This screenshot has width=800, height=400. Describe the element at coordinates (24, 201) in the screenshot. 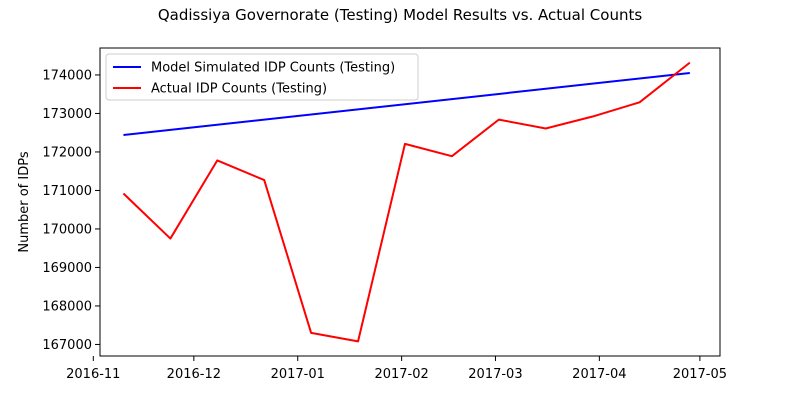

I see `y-axis-label: Number of IDPs` at that location.